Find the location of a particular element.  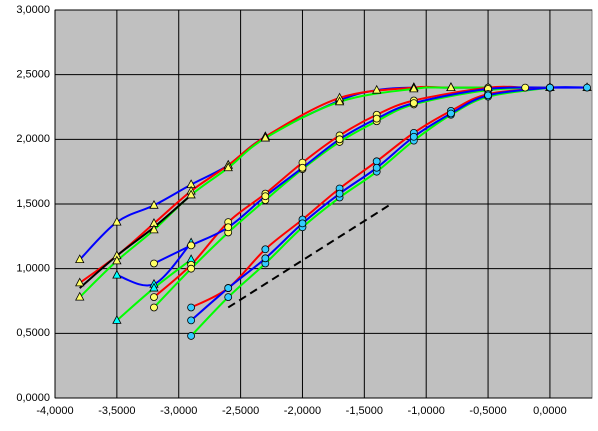

x-tick-label: 0,0000 is located at coordinates (550, 411).